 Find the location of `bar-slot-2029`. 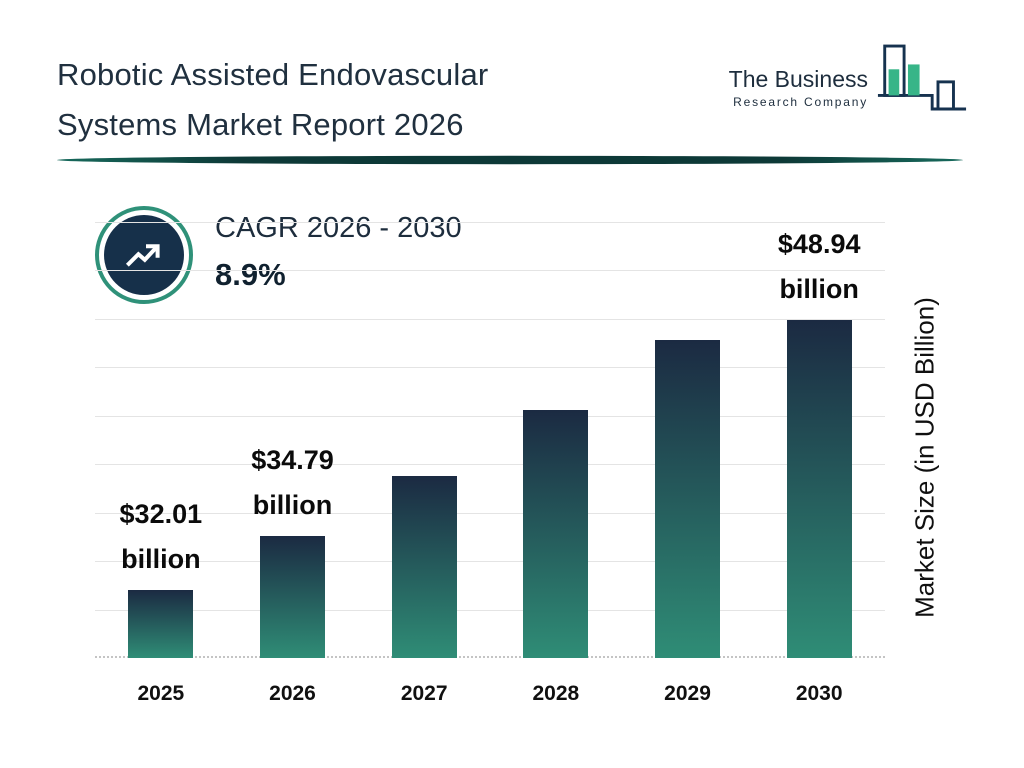

bar-slot-2029 is located at coordinates (688, 440).